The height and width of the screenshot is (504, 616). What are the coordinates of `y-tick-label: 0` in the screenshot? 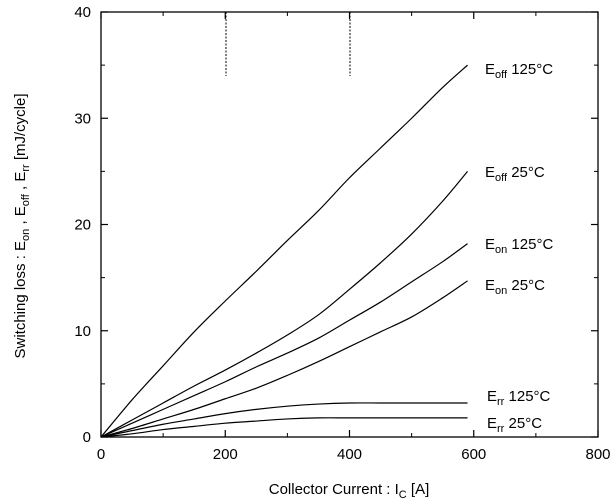 It's located at (87, 437).